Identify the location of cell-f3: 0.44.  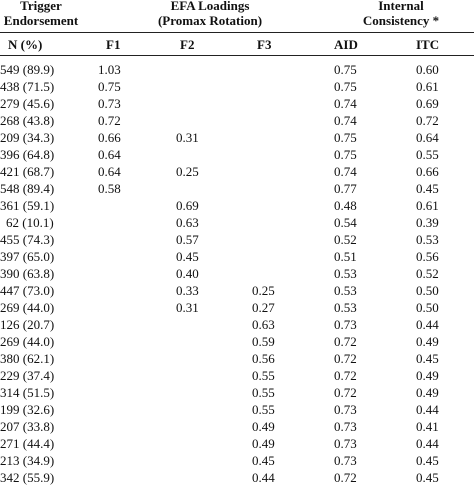
(263, 477).